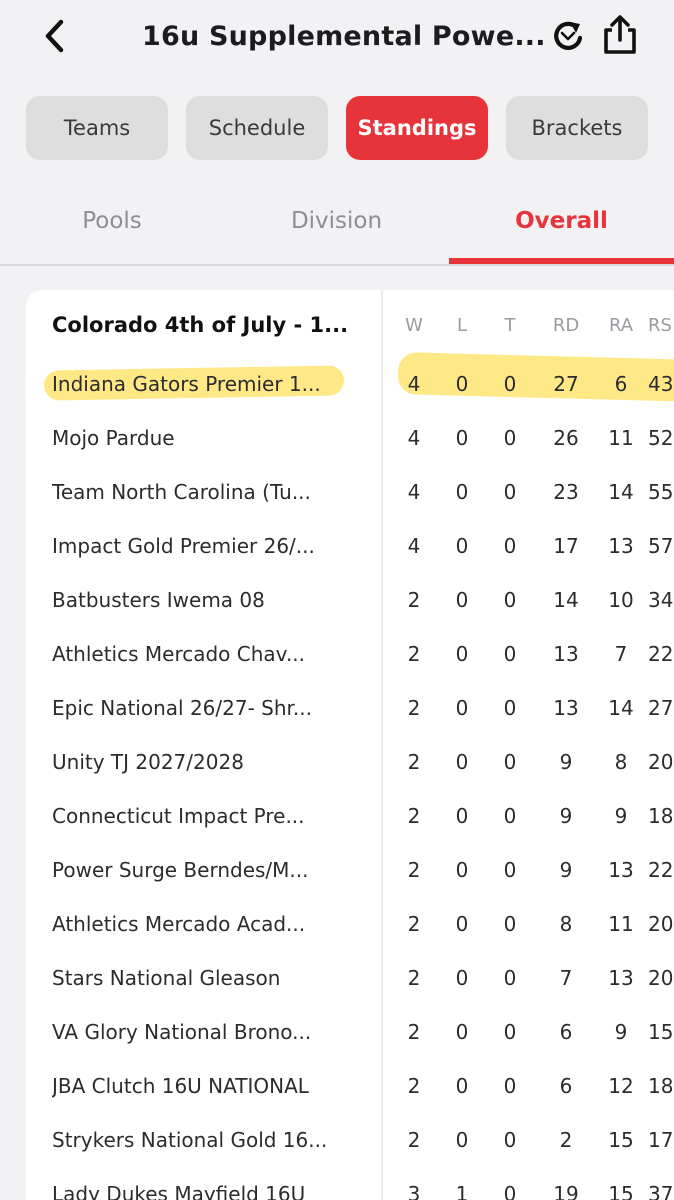 This screenshot has width=674, height=1200. I want to click on subtab-division: Division, so click(336, 221).